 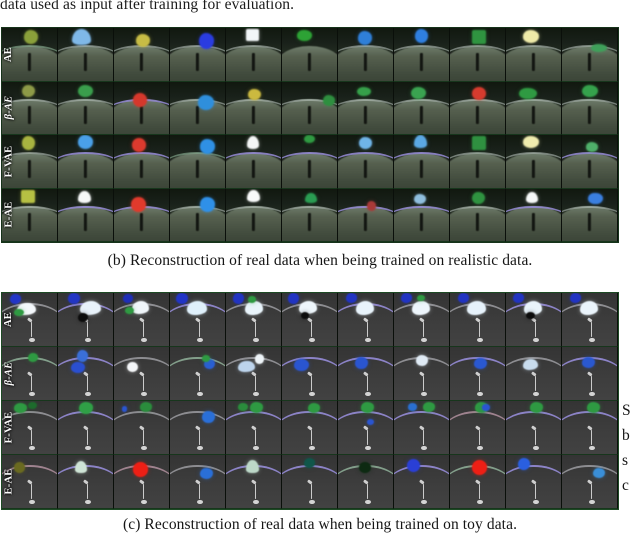 I want to click on sample-image-cell: β-AE, so click(x=30, y=108).